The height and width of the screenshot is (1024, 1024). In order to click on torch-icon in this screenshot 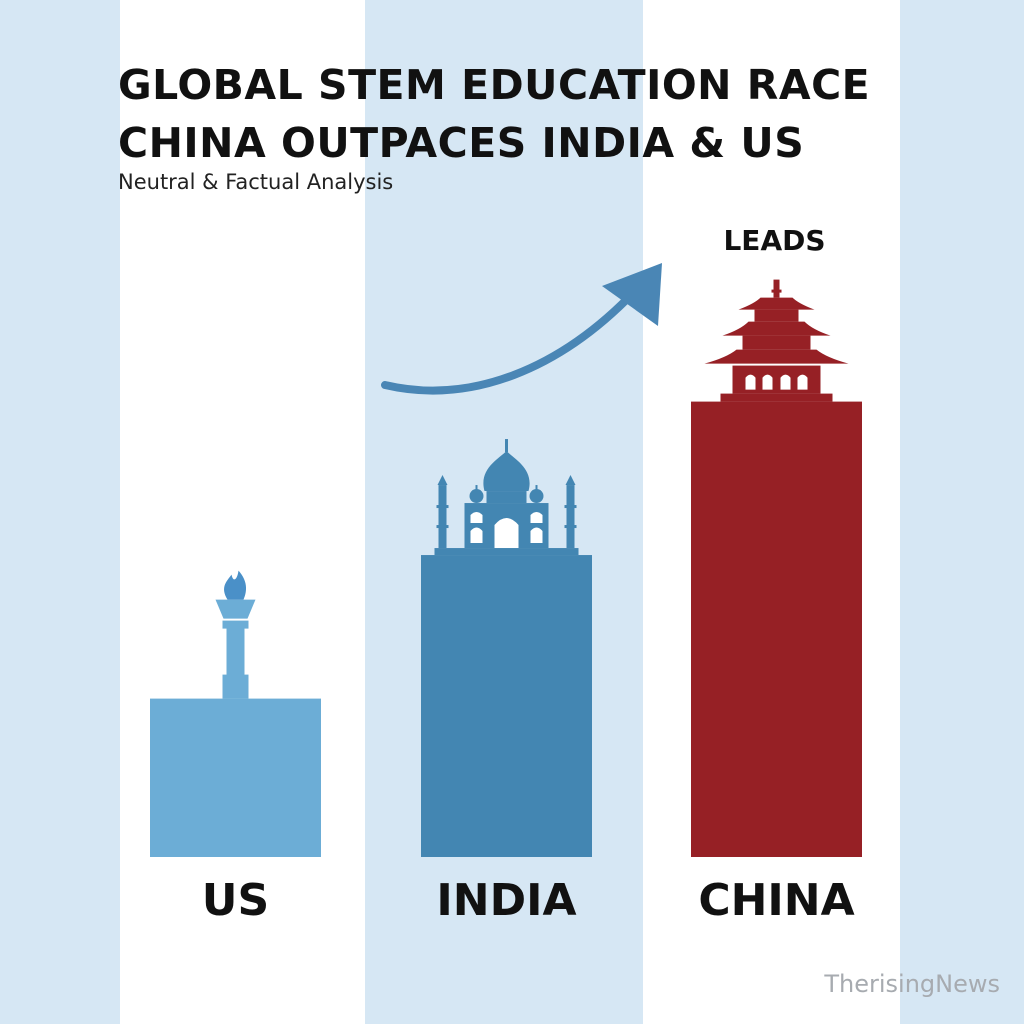, I will do `click(235, 634)`.